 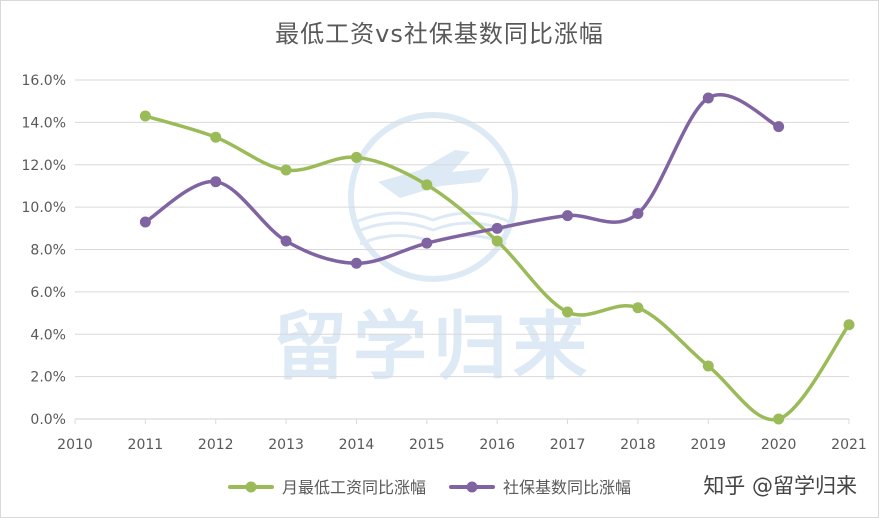 What do you see at coordinates (75, 445) in the screenshot?
I see `x-tick-label: 2010` at bounding box center [75, 445].